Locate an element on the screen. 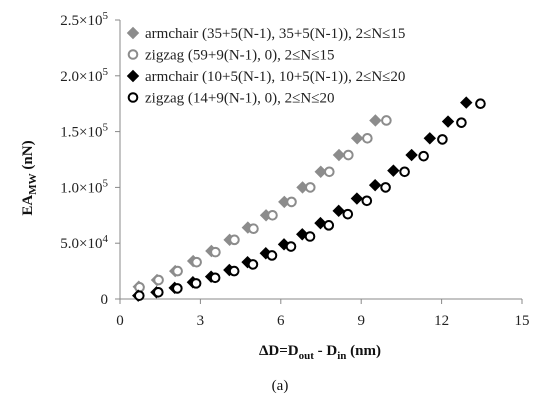 This screenshot has width=550, height=404. y-tick-label: 2.0×10⁵ is located at coordinates (84, 75).